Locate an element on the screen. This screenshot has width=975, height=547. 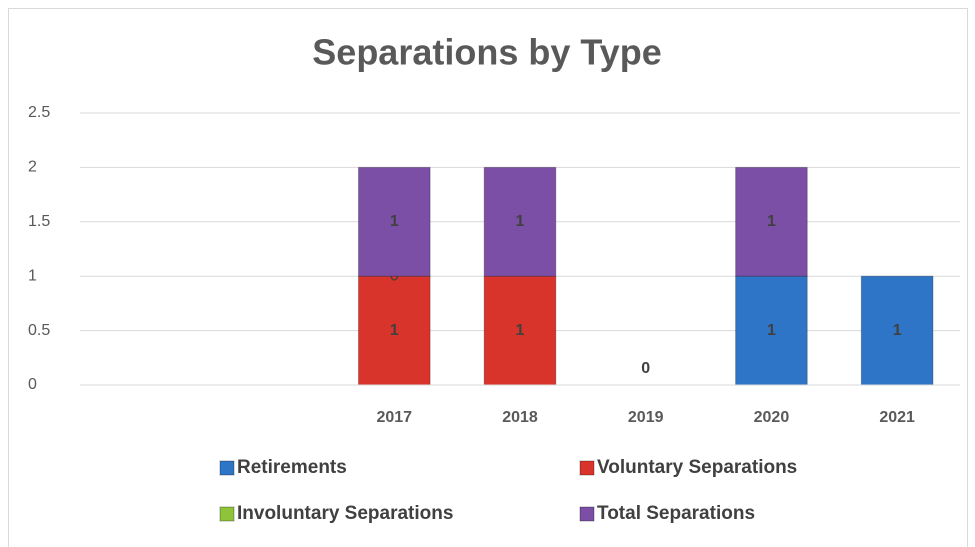
x-tick-label: 2018 is located at coordinates (520, 417).